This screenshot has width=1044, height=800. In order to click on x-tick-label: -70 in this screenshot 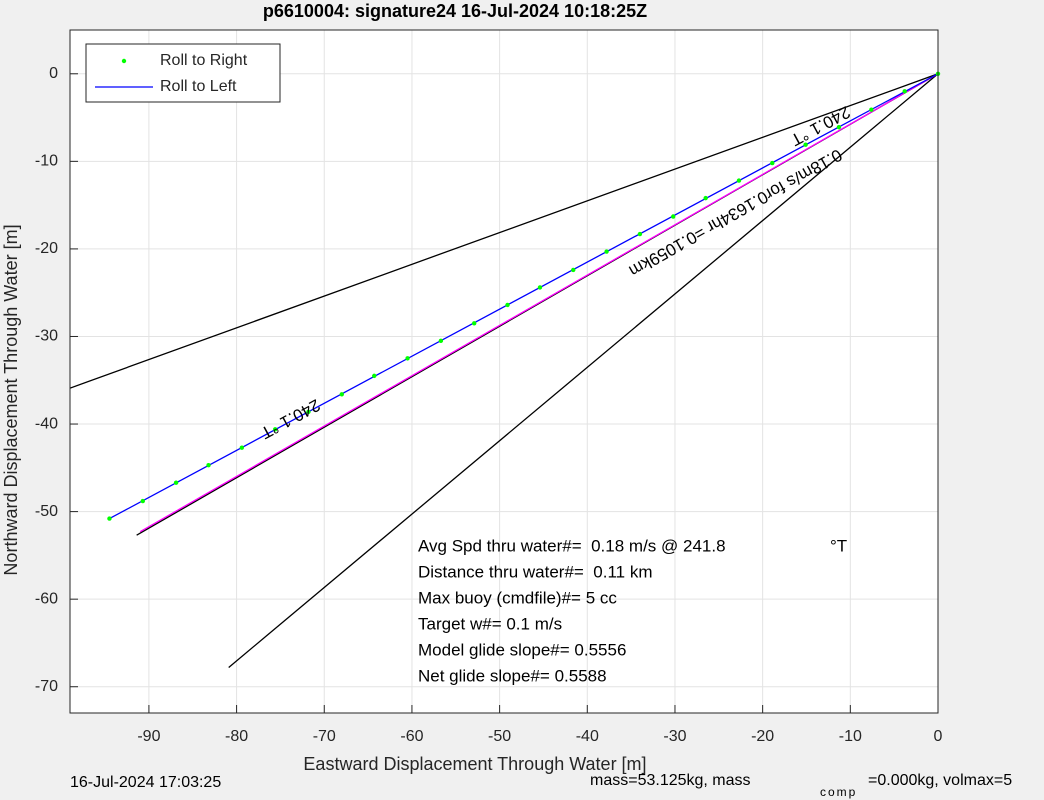, I will do `click(324, 736)`.